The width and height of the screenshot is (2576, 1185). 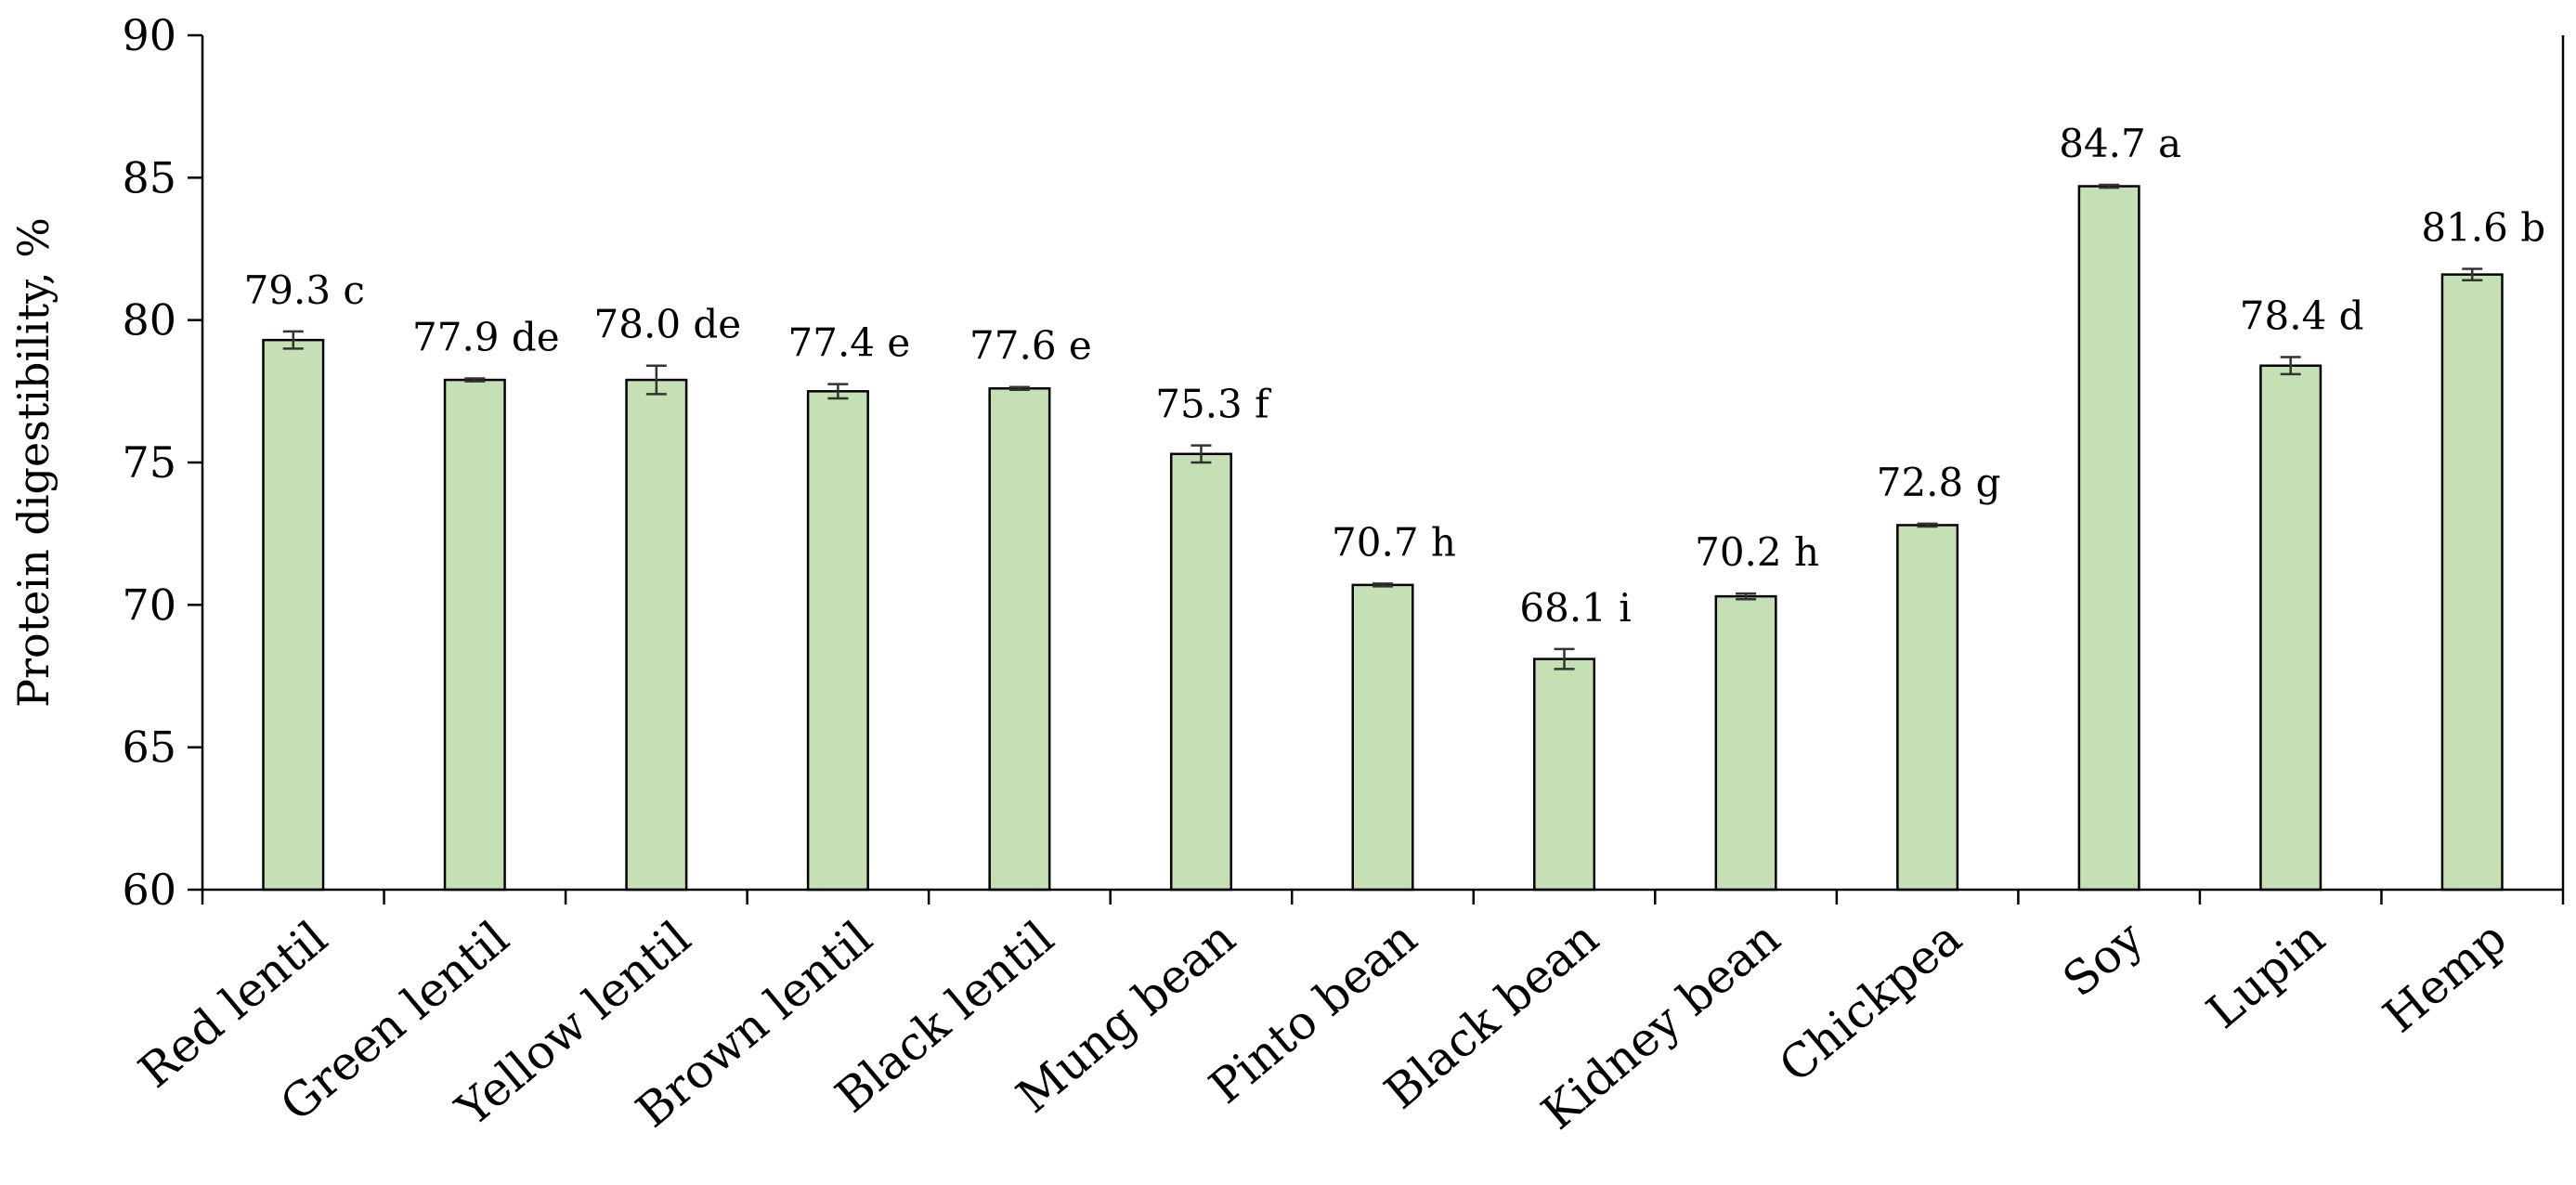 What do you see at coordinates (1870, 1002) in the screenshot?
I see `x-category-label: Chickpea` at bounding box center [1870, 1002].